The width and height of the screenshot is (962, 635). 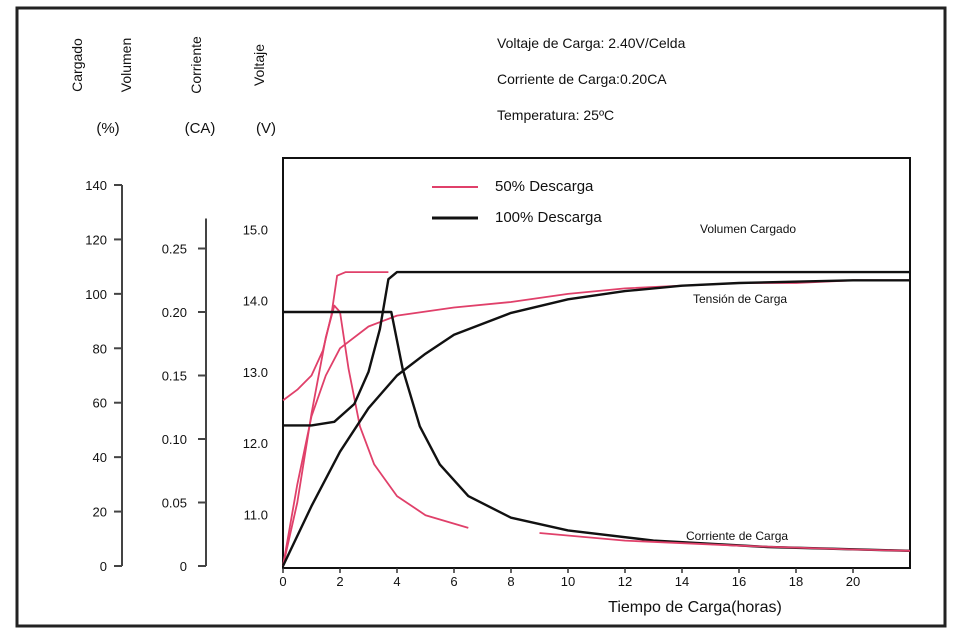 What do you see at coordinates (748, 229) in the screenshot?
I see `curve-annotation: Volumen Cargado` at bounding box center [748, 229].